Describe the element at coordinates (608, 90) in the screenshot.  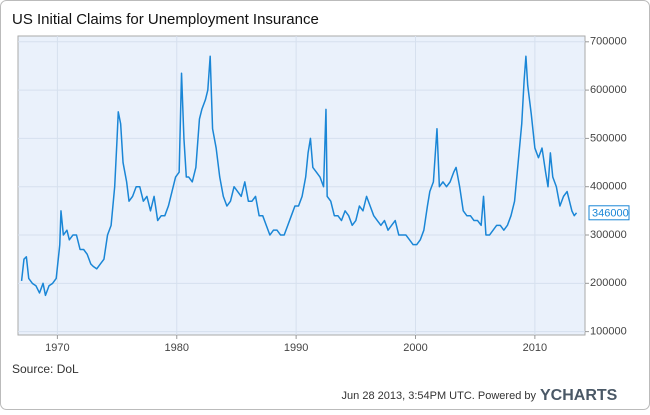
I see `y-tick-label: 600000` at that location.